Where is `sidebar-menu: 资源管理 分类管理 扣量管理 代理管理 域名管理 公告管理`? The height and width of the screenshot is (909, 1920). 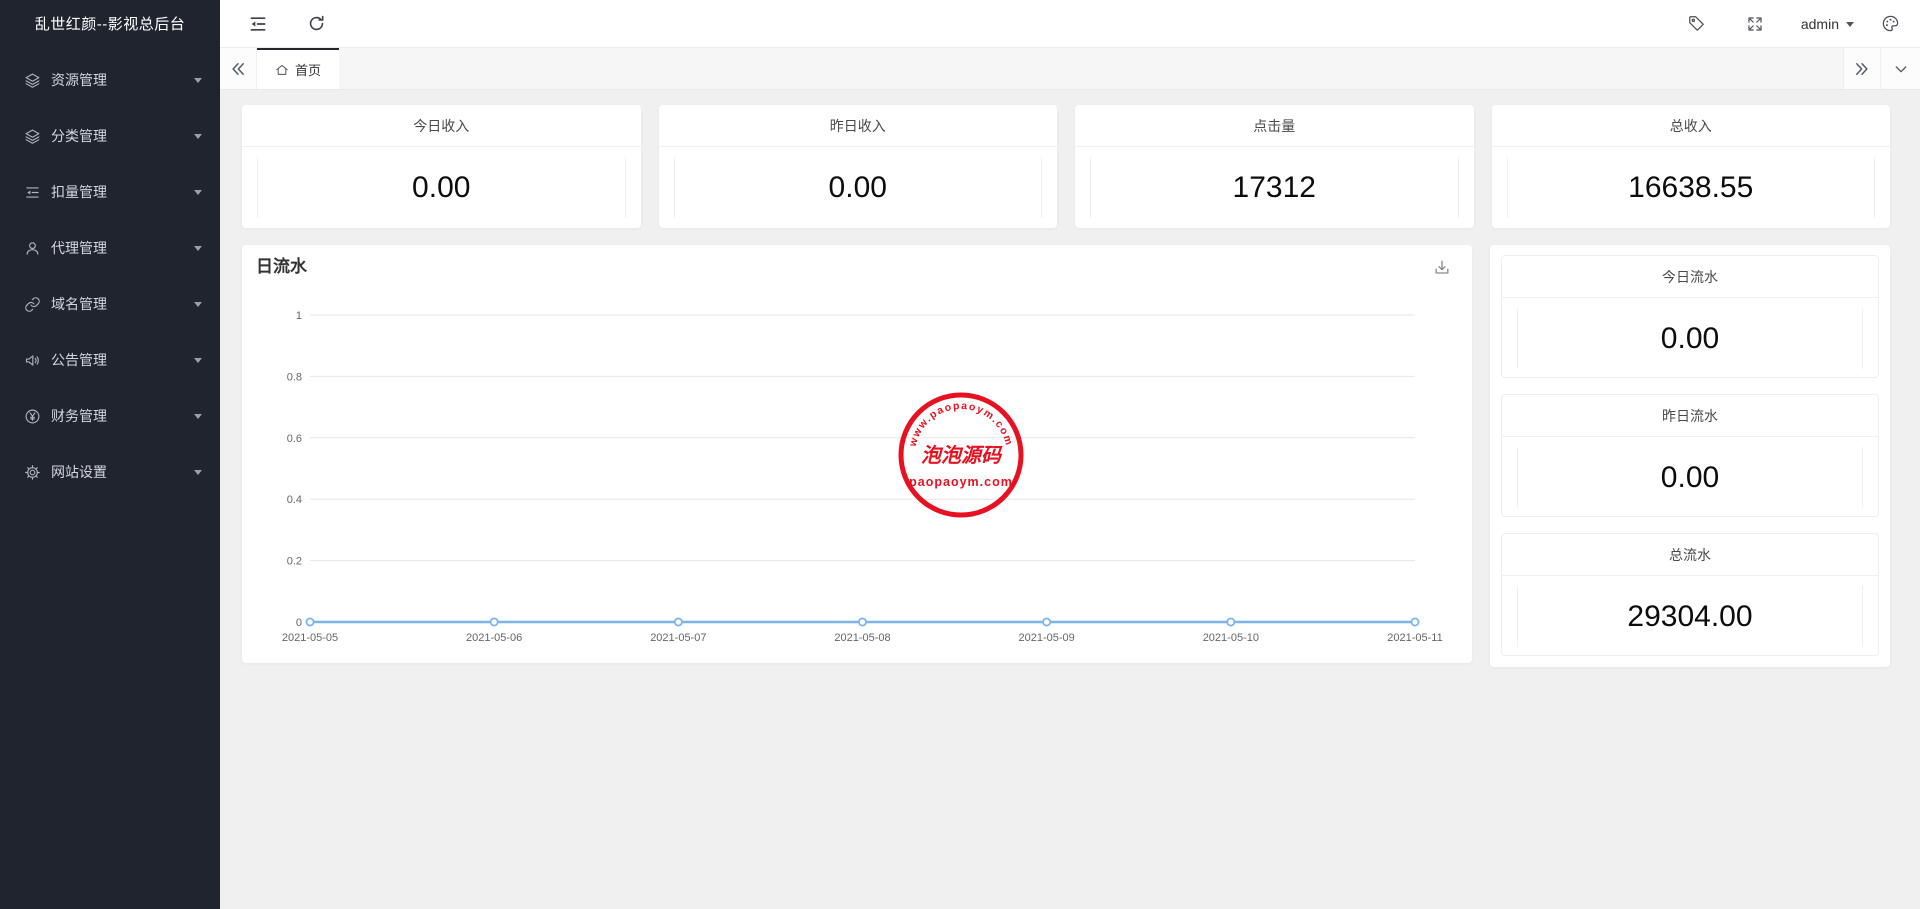
sidebar-menu: 资源管理 分类管理 扣量管理 代理管理 域名管理 公告管理 is located at coordinates (110, 275).